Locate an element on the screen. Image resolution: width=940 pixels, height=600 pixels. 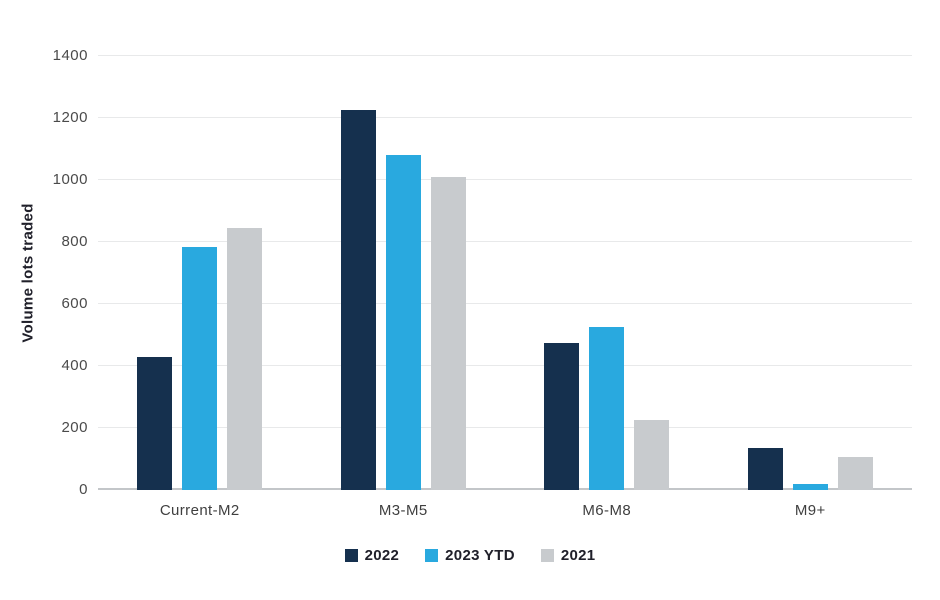
legend: 2022 2023 YTD 2021 is located at coordinates (470, 555).